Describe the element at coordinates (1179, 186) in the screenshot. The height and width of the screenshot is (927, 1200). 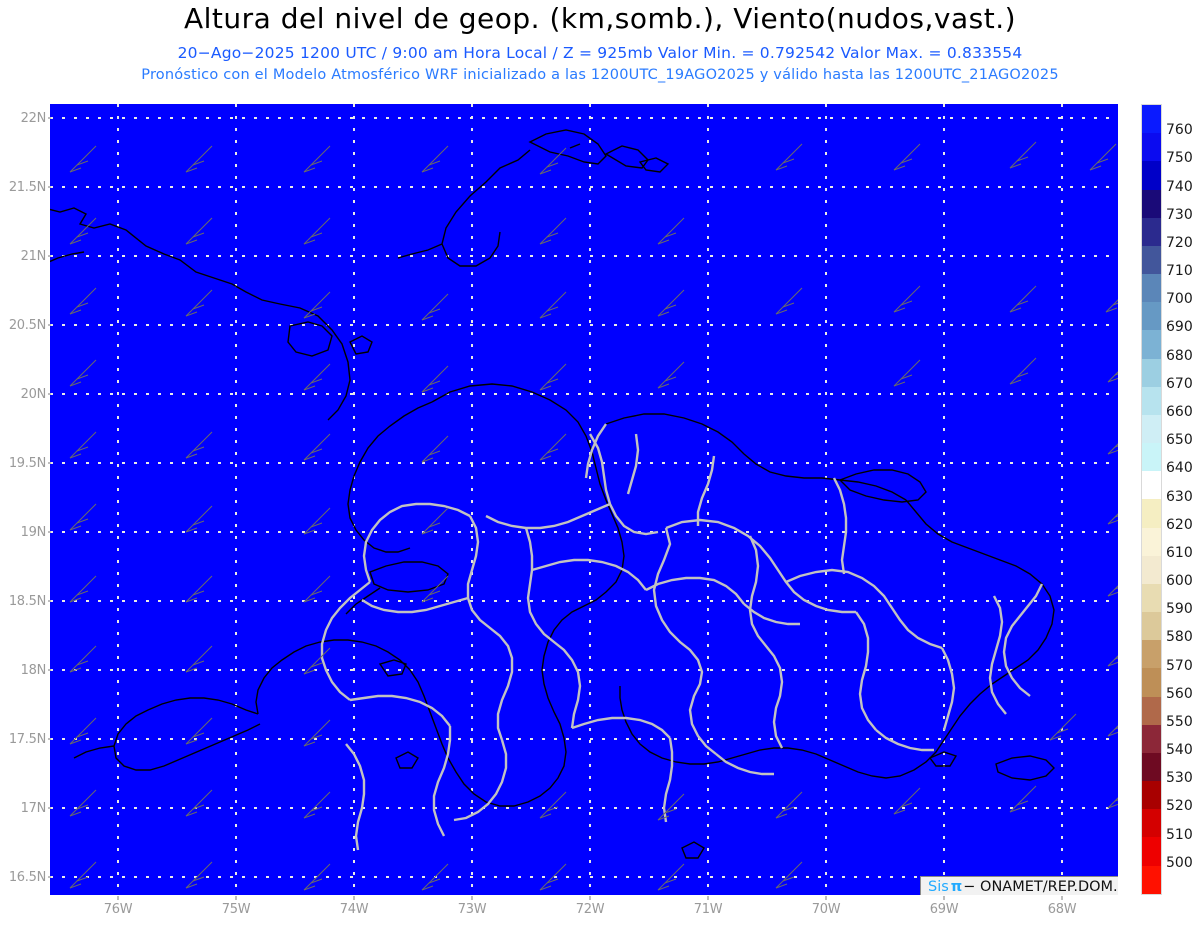
I see `colorbar-tick-label: 740` at that location.